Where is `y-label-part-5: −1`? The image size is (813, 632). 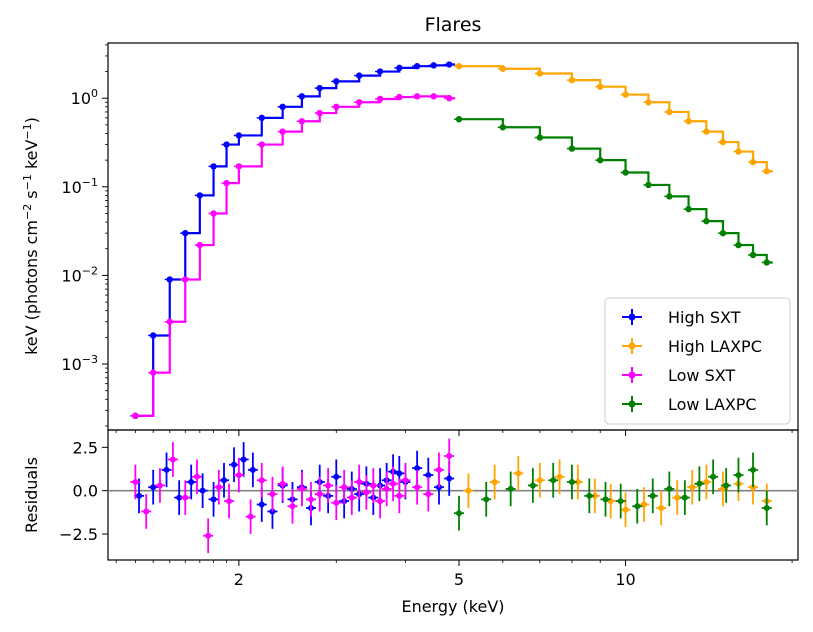 y-label-part-5: −1 is located at coordinates (27, 131).